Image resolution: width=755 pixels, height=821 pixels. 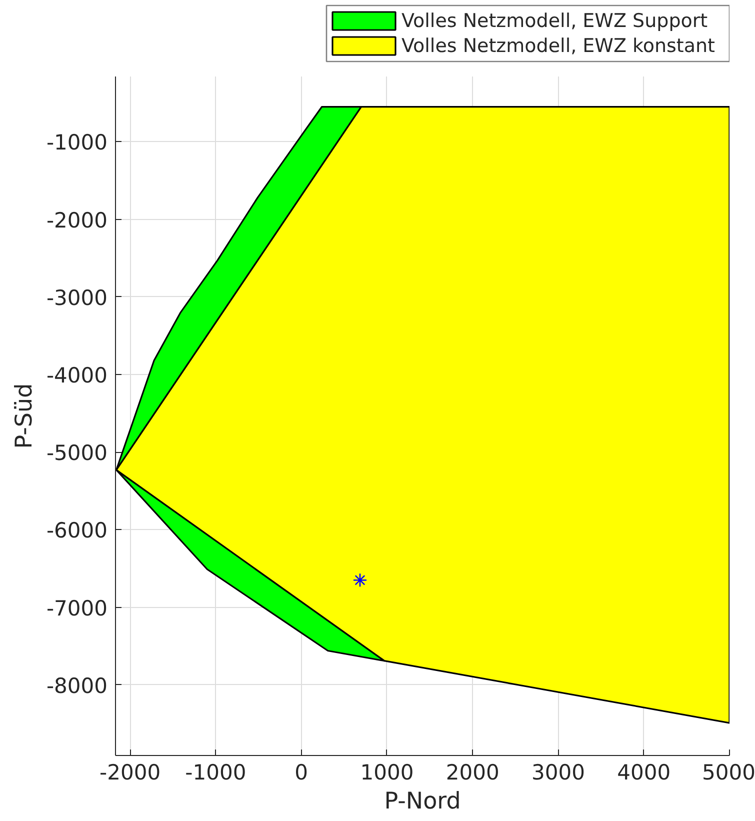 What do you see at coordinates (130, 772) in the screenshot?
I see `x-tick-label: -2000` at bounding box center [130, 772].